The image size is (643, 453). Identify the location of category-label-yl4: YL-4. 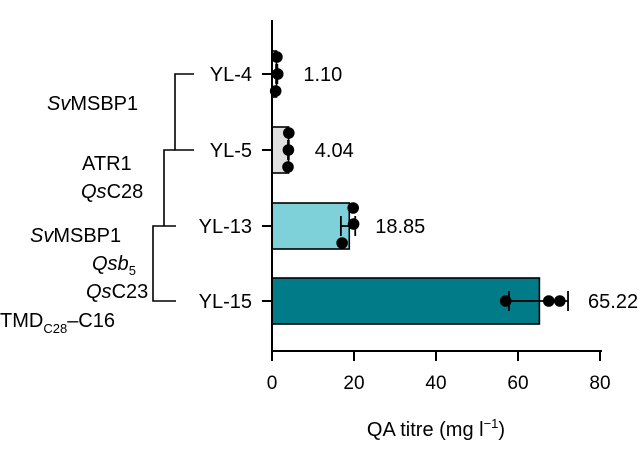
(231, 75).